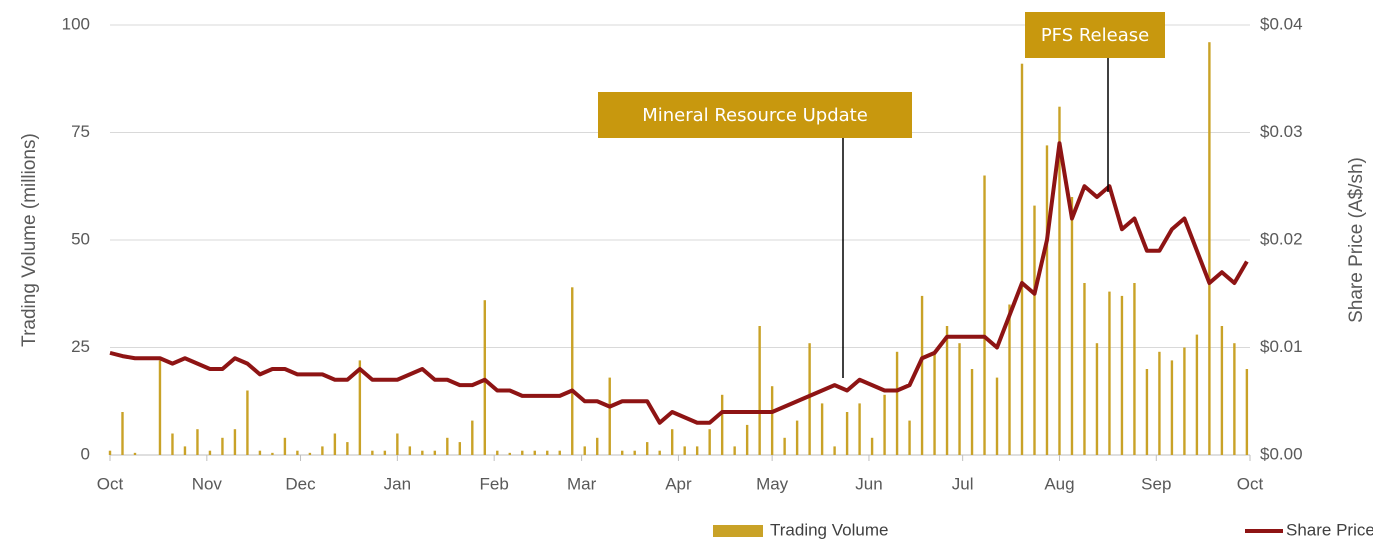  I want to click on y2-tick-label: $0.02, so click(1281, 238).